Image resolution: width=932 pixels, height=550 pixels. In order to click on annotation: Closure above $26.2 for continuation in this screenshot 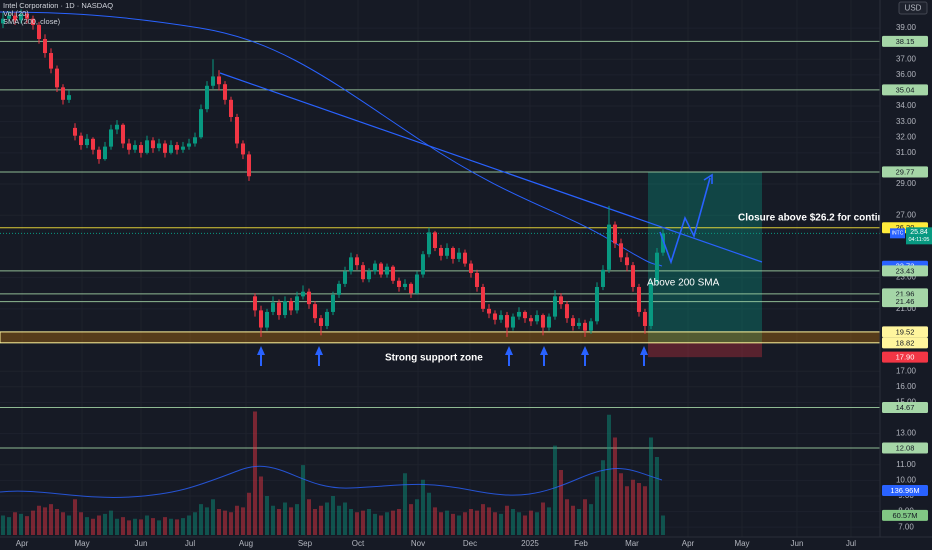, I will do `click(826, 218)`.